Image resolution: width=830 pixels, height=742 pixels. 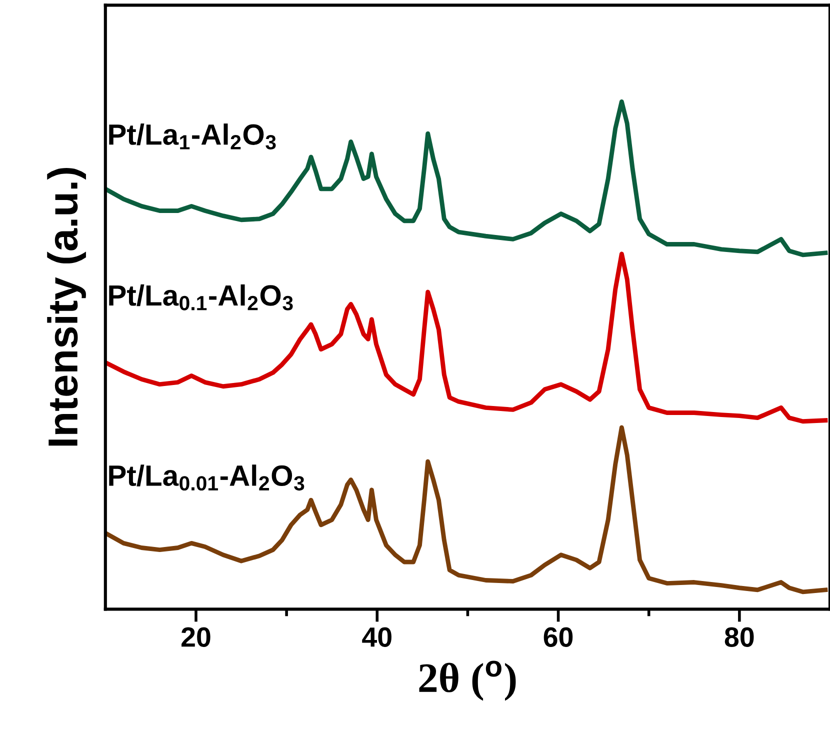 I want to click on x-tick-label: 20, so click(x=196, y=637).